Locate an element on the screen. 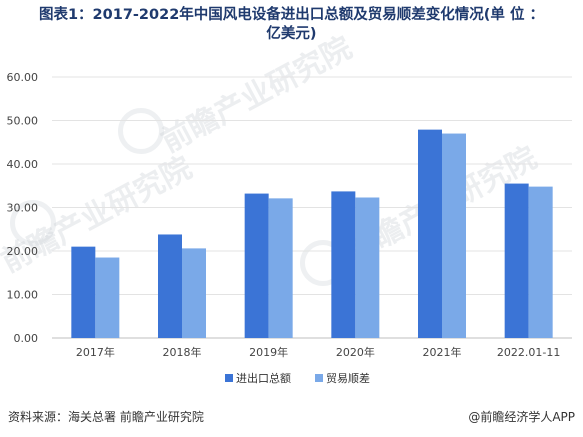 Image resolution: width=583 pixels, height=437 pixels. y-tick-label: 40.00 is located at coordinates (23, 164).